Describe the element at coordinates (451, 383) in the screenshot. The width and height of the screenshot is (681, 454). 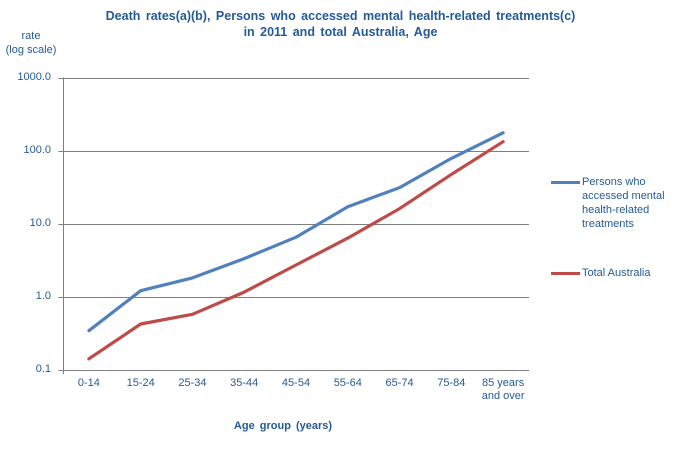
I see `x-tick-label: 75-84` at that location.